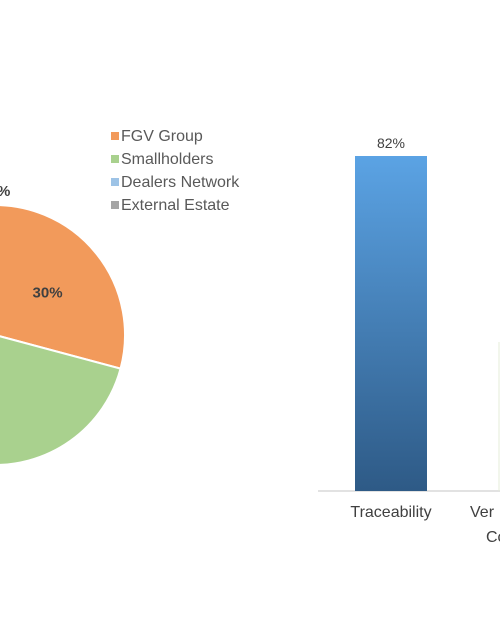 Image resolution: width=500 pixels, height=631 pixels. I want to click on pie-slice-smallholders, so click(61, 400).